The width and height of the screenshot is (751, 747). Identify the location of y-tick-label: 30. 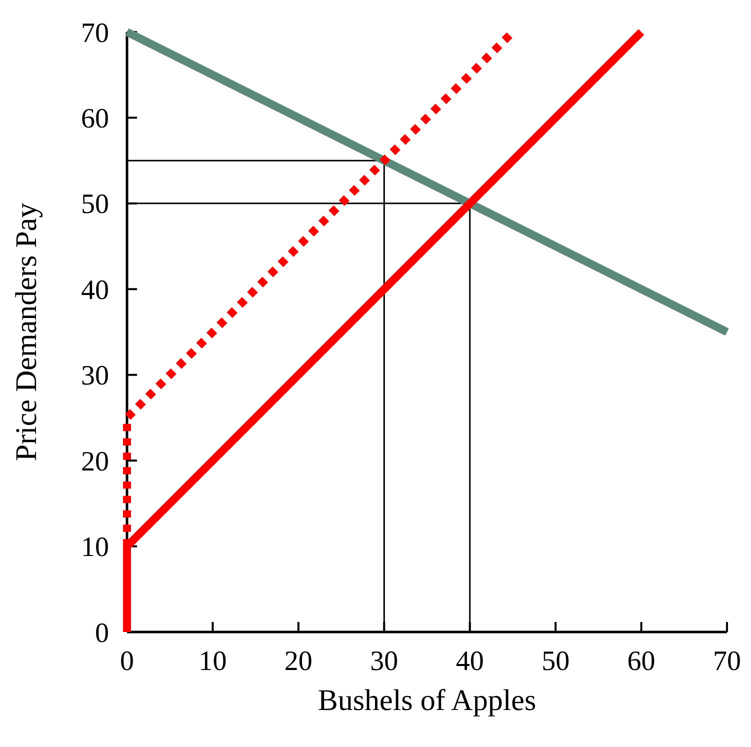
(95, 376).